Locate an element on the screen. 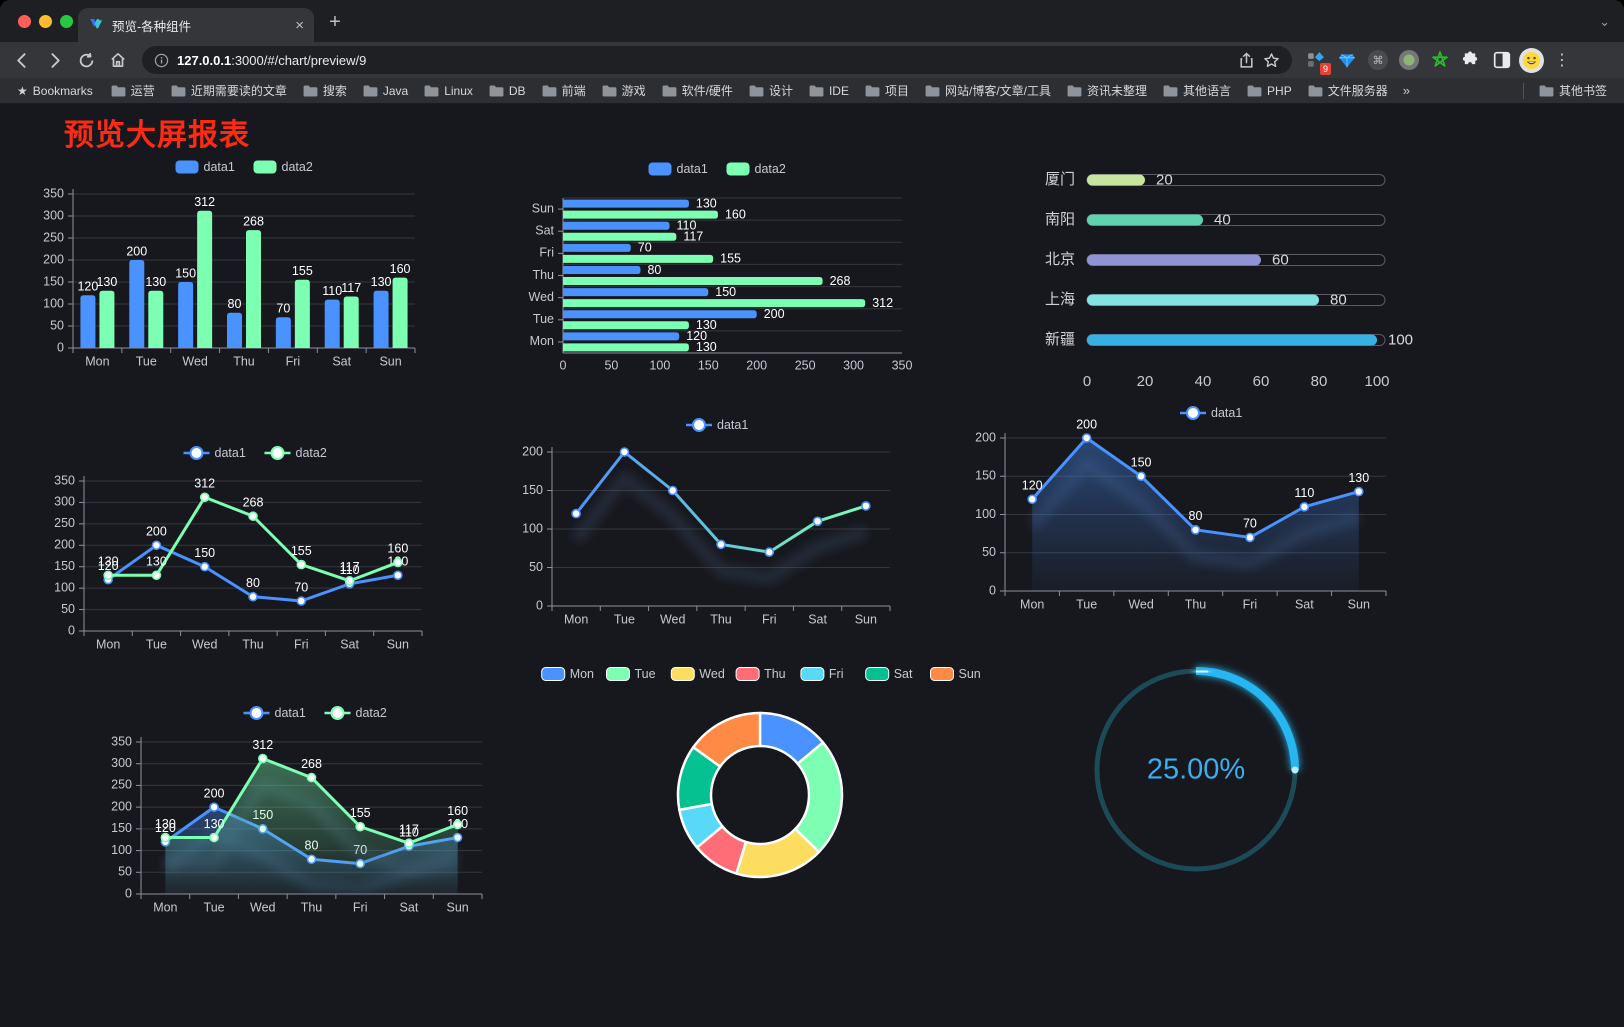  value-label: 70 is located at coordinates (645, 248).